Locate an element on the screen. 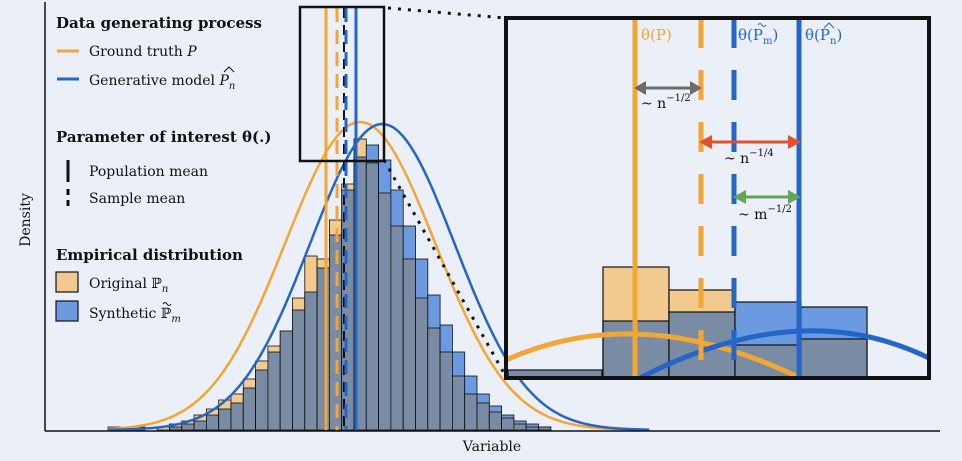 The height and width of the screenshot is (461, 962). rate-n-quarter-label: ~ n−1/4 is located at coordinates (749, 157).